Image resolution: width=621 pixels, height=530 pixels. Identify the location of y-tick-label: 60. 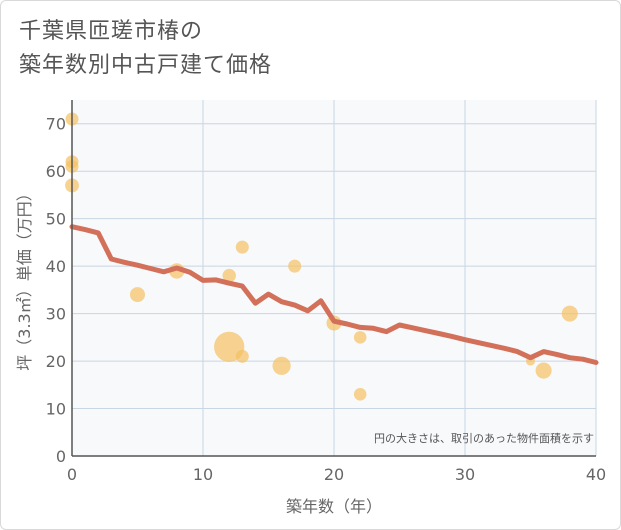
(56, 171).